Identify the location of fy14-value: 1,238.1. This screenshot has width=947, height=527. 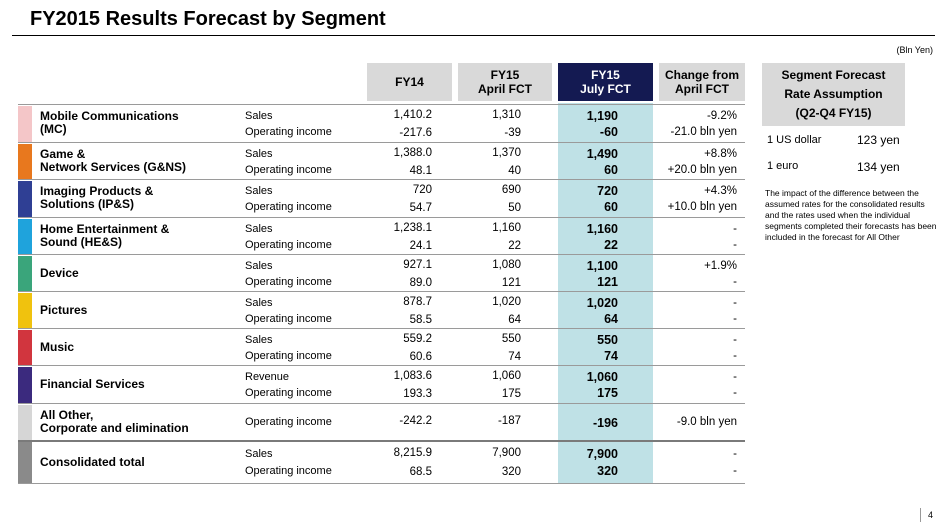
(412, 228).